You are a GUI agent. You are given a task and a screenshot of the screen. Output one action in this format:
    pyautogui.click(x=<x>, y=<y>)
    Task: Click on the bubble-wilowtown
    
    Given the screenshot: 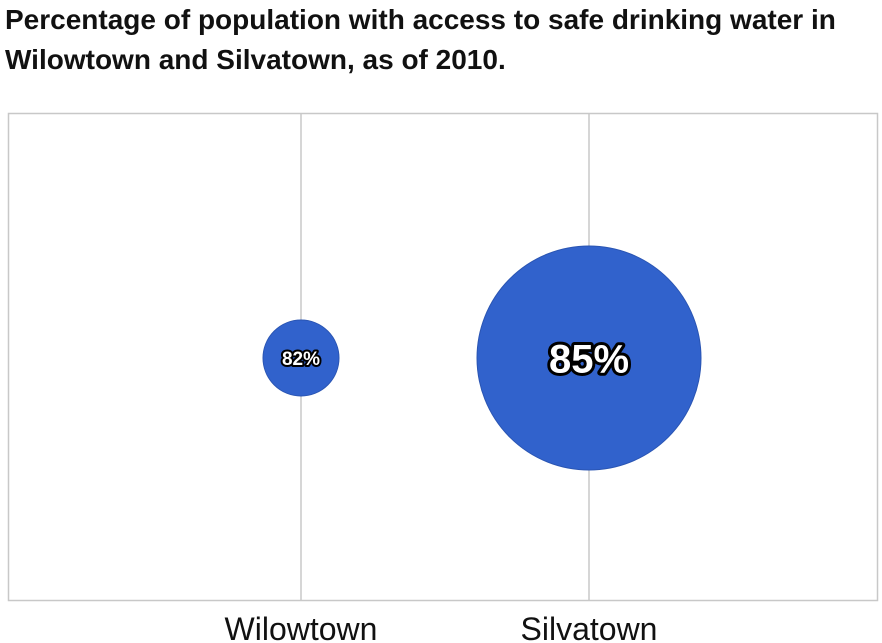 What is the action you would take?
    pyautogui.click(x=301, y=358)
    